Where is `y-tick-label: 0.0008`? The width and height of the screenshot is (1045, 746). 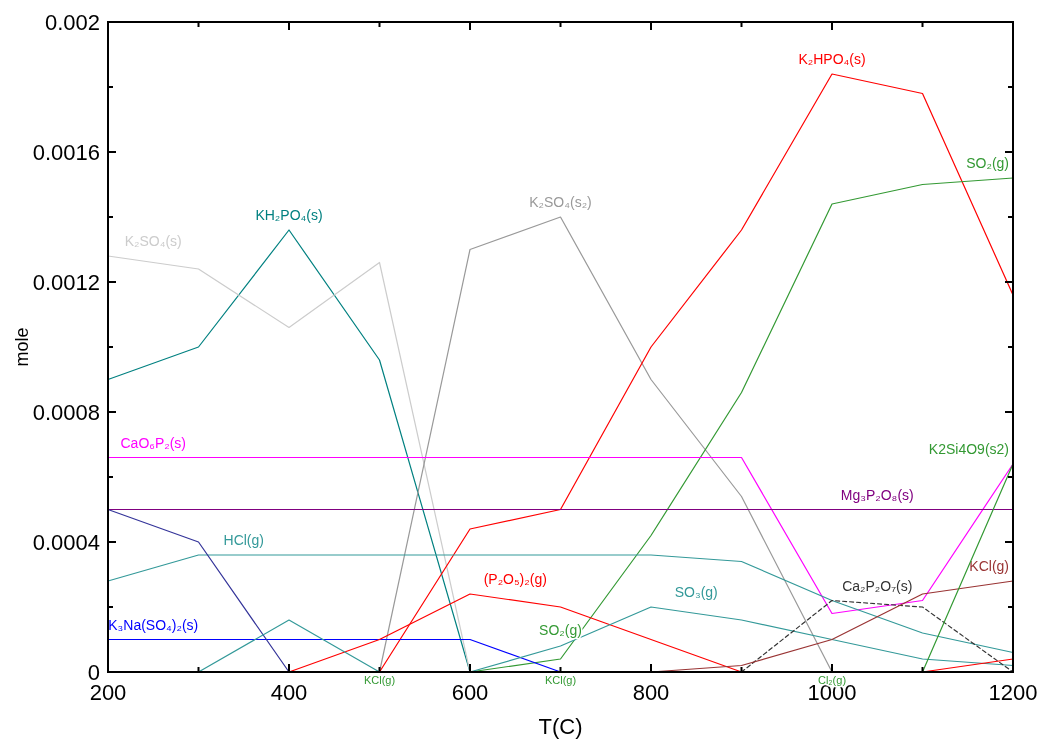
y-tick-label: 0.0008 is located at coordinates (66, 412).